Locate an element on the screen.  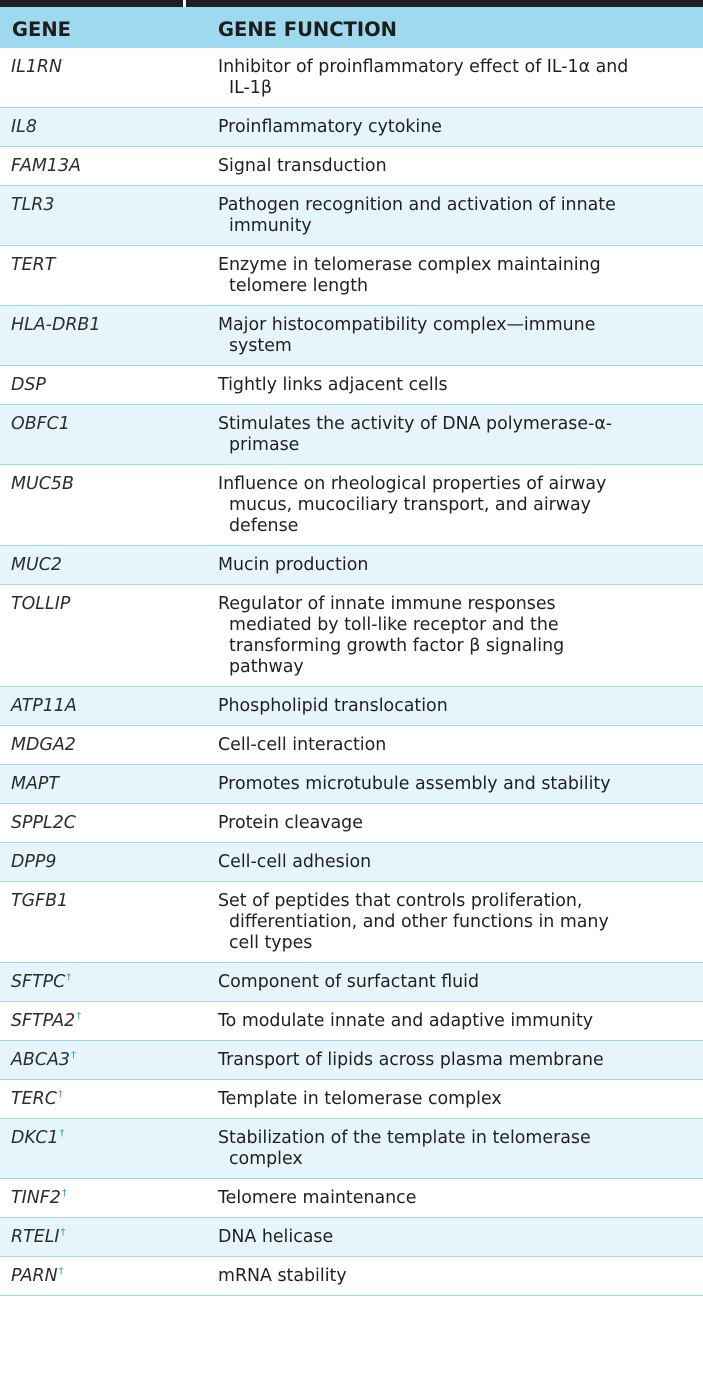
function-text-line: Signal transduction is located at coordinates (302, 166).